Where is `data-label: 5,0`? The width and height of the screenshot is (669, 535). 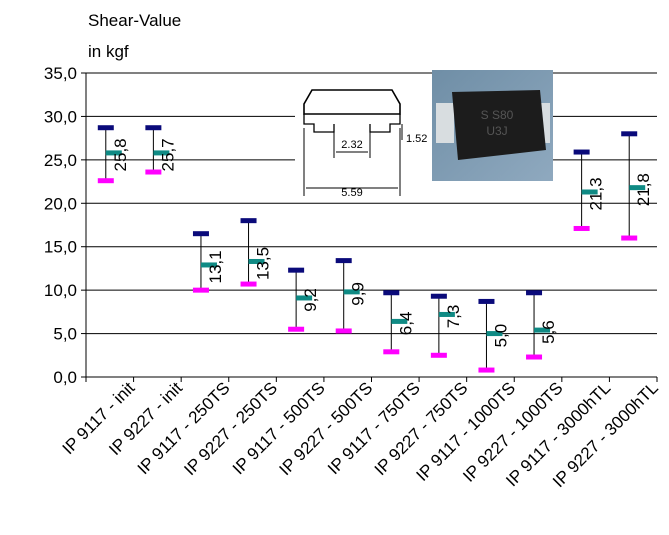
data-label: 5,0 is located at coordinates (500, 336).